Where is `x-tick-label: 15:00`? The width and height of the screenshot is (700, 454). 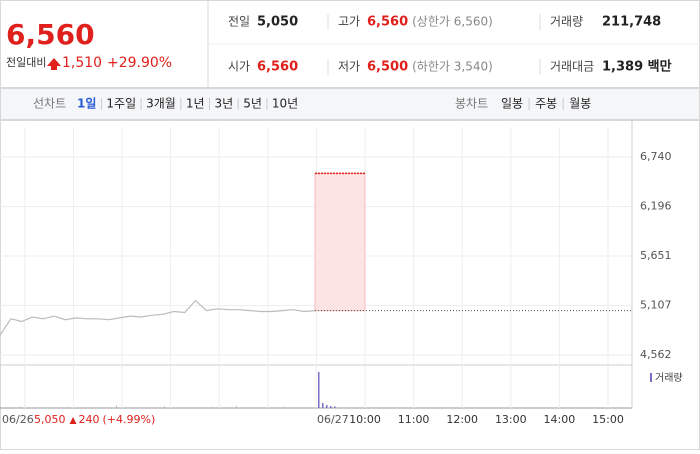
x-tick-label: 15:00 is located at coordinates (608, 419).